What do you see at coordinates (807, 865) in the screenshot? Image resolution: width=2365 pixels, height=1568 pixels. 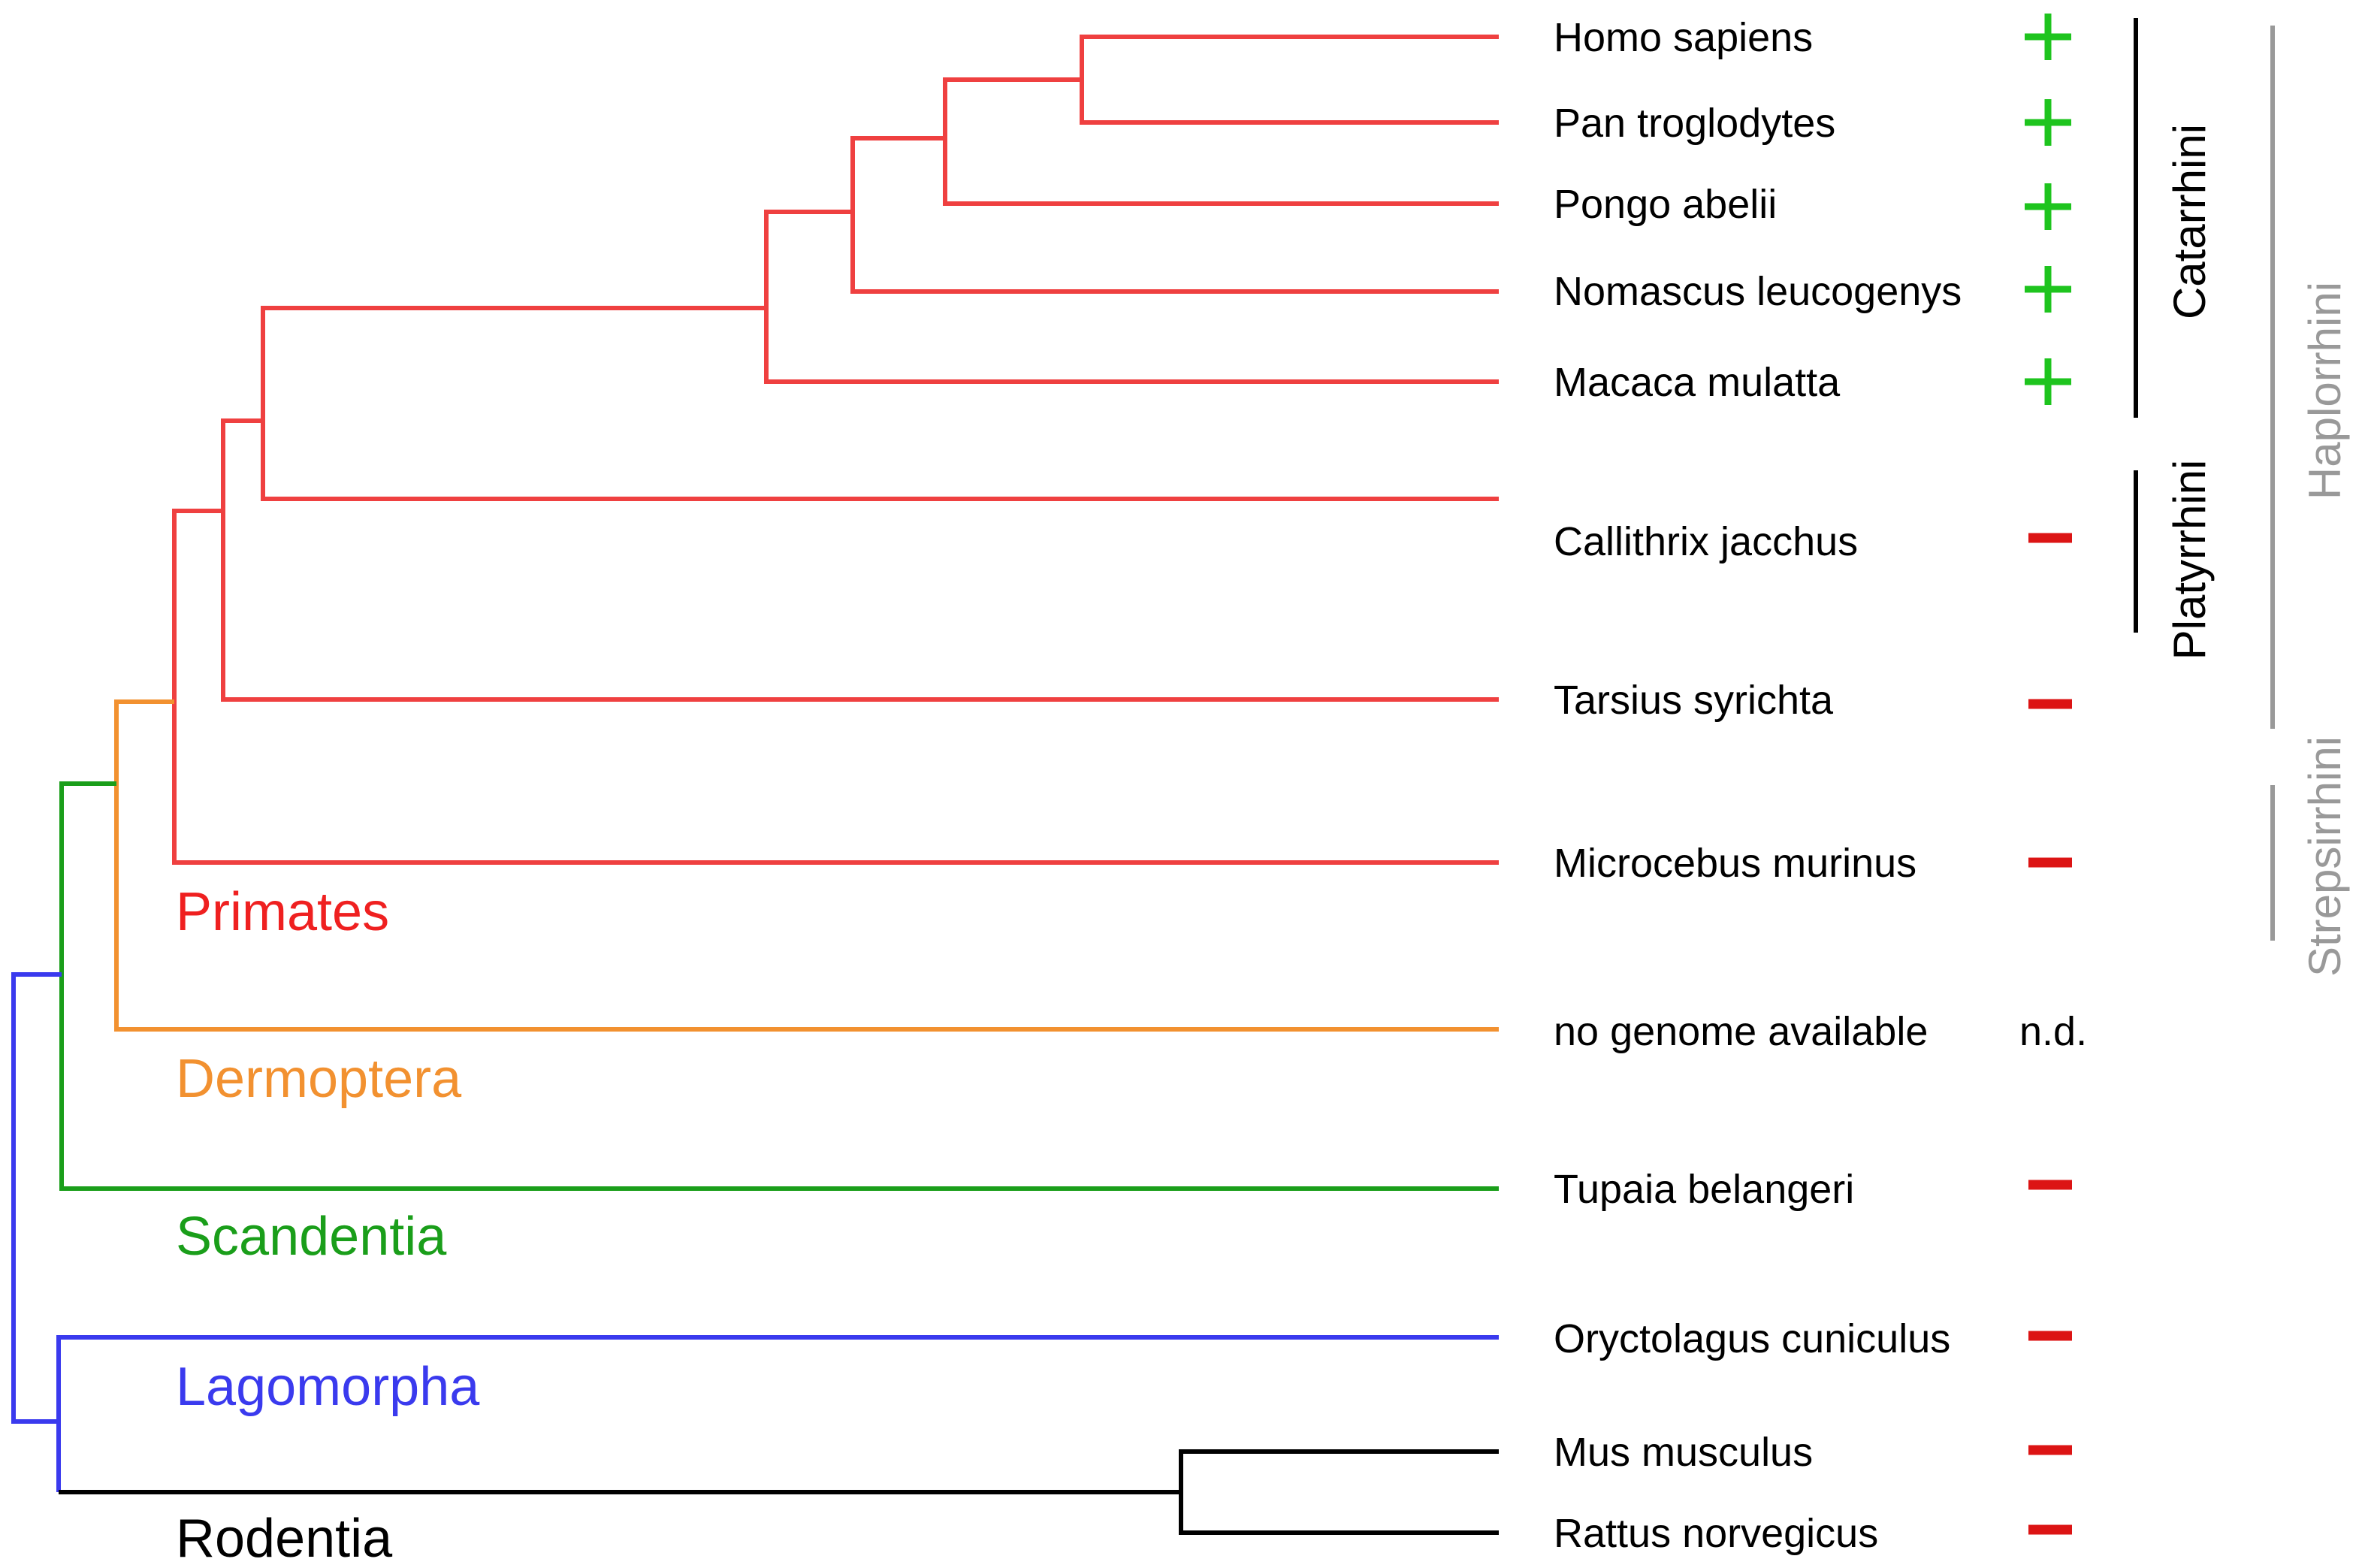 I see `branch-dermoptera` at bounding box center [807, 865].